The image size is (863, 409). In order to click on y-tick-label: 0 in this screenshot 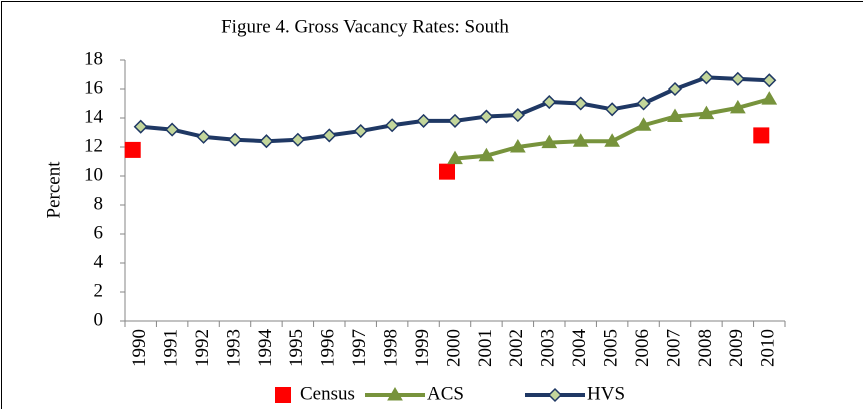, I will do `click(99, 319)`.